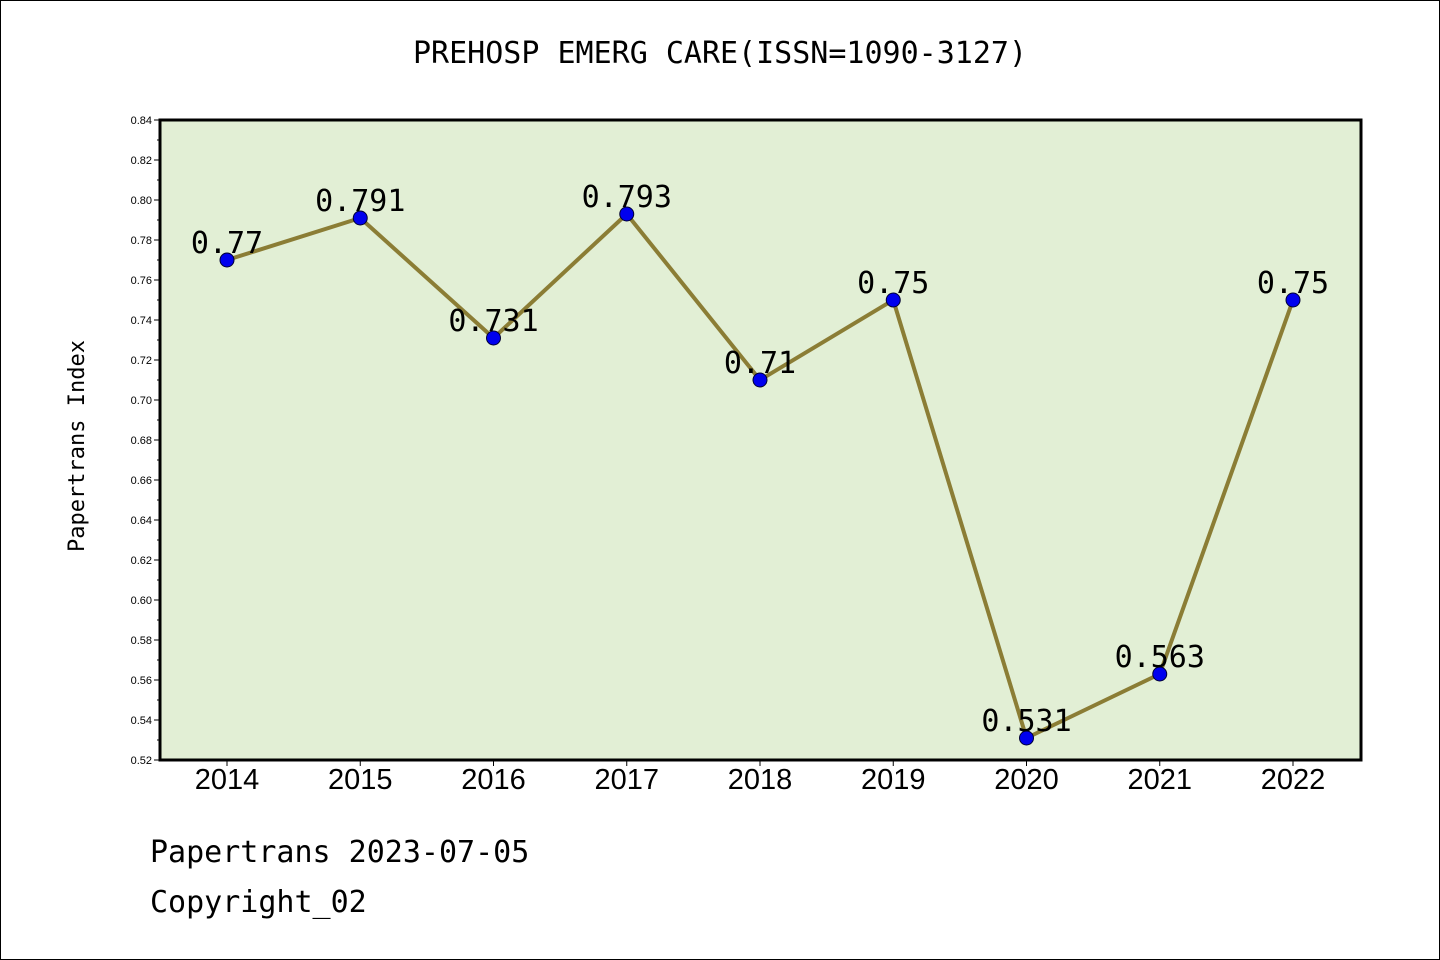 The image size is (1440, 960). Describe the element at coordinates (227, 243) in the screenshot. I see `data-label: 0.77` at that location.